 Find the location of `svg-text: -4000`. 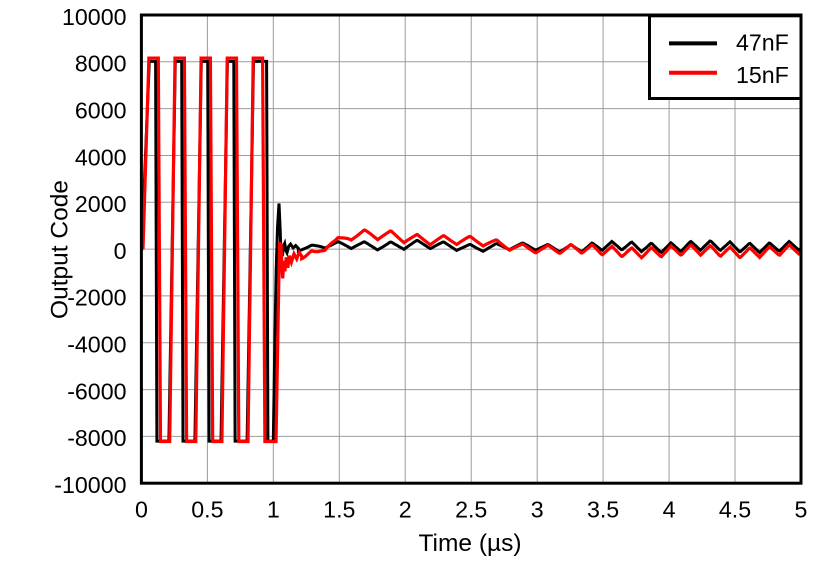

svg-text: -4000 is located at coordinates (96, 345).